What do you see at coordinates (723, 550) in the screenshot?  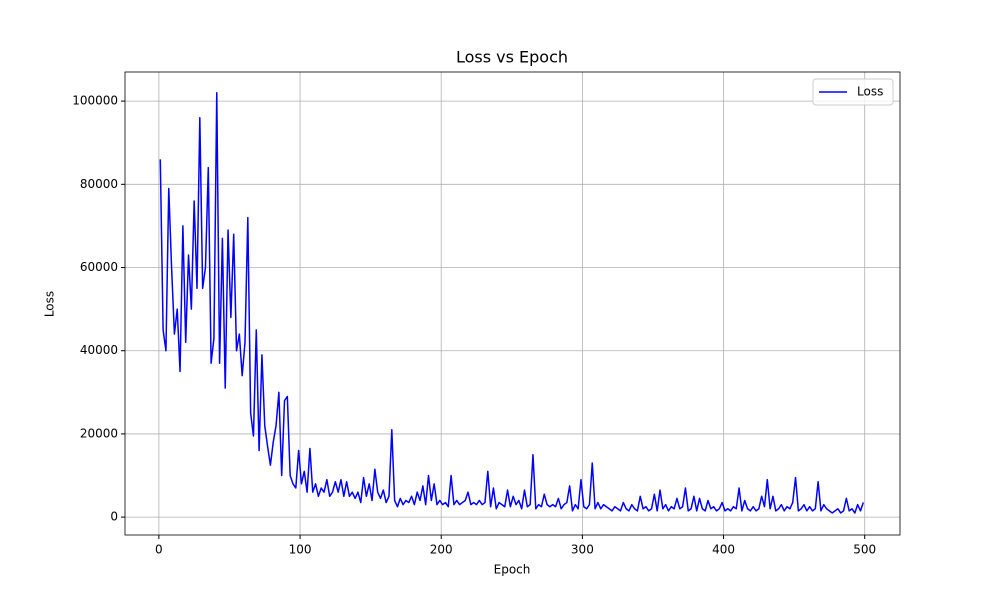 I see `x-tick-label: 400` at bounding box center [723, 550].